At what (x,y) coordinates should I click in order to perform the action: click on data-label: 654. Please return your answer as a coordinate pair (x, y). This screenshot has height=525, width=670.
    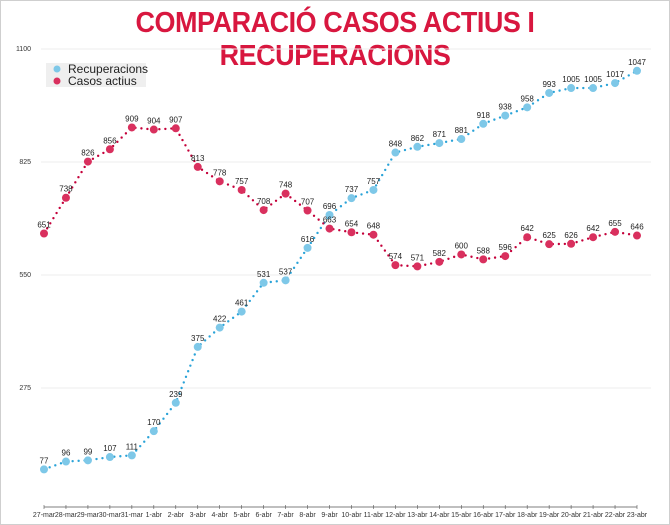
    Looking at the image, I should click on (352, 223).